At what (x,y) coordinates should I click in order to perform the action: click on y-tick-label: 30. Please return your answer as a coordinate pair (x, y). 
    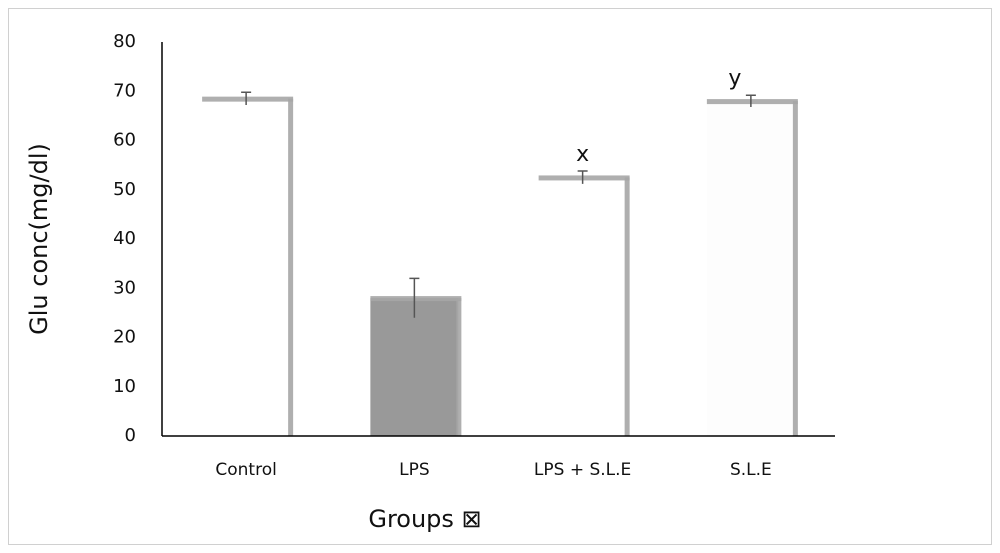
    Looking at the image, I should click on (124, 287).